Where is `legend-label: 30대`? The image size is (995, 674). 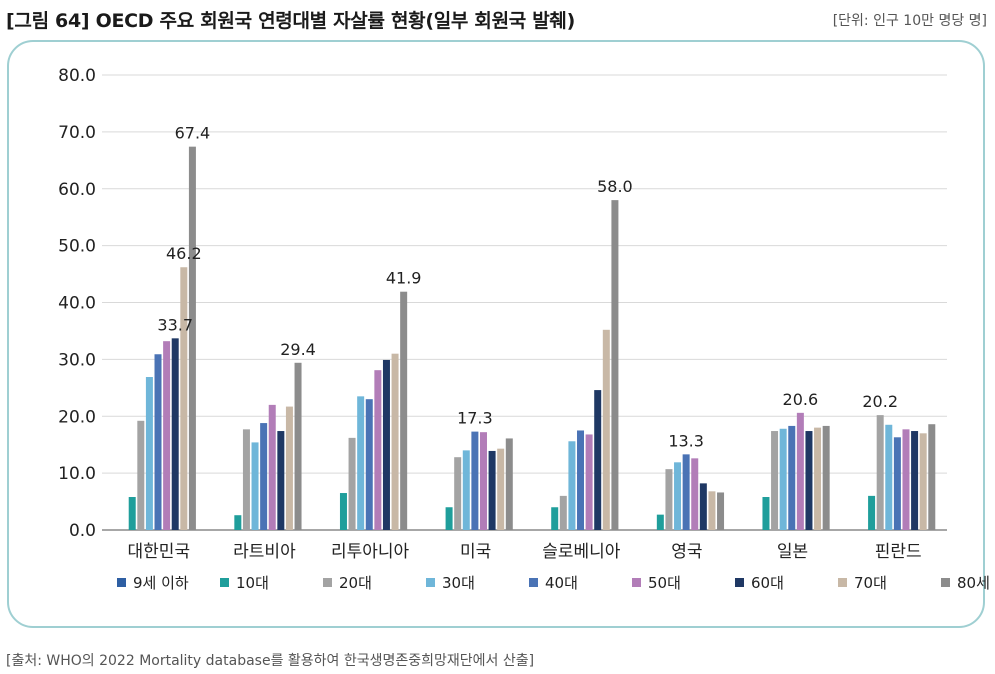
legend-label: 30대 is located at coordinates (458, 583).